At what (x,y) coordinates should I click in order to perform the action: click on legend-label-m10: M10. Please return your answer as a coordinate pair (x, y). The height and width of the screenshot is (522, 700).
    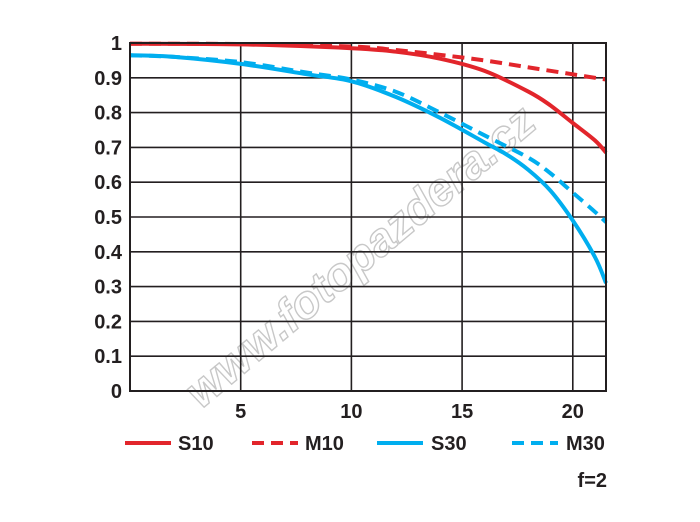
    Looking at the image, I should click on (324, 444).